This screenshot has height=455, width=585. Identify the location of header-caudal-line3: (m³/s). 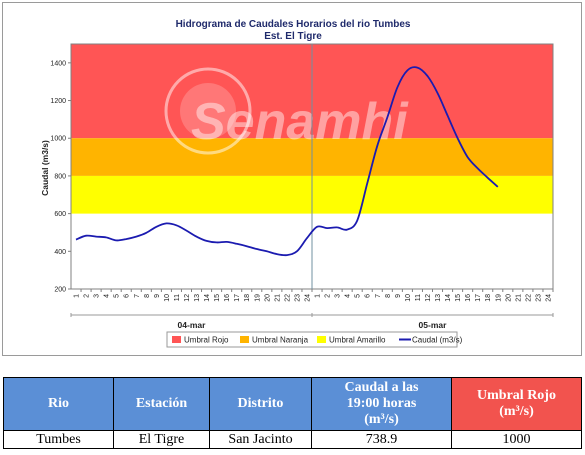
(381, 419).